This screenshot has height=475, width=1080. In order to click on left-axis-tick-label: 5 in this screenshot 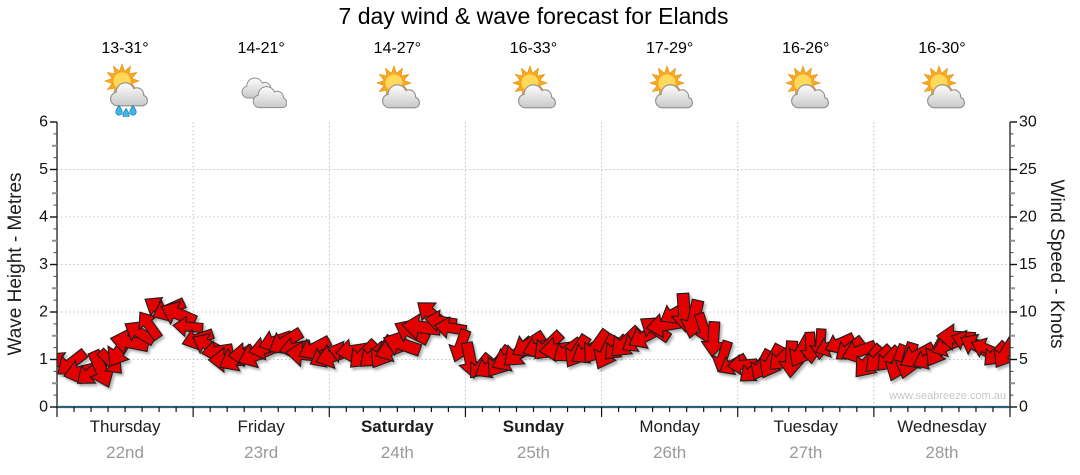, I will do `click(43, 169)`.